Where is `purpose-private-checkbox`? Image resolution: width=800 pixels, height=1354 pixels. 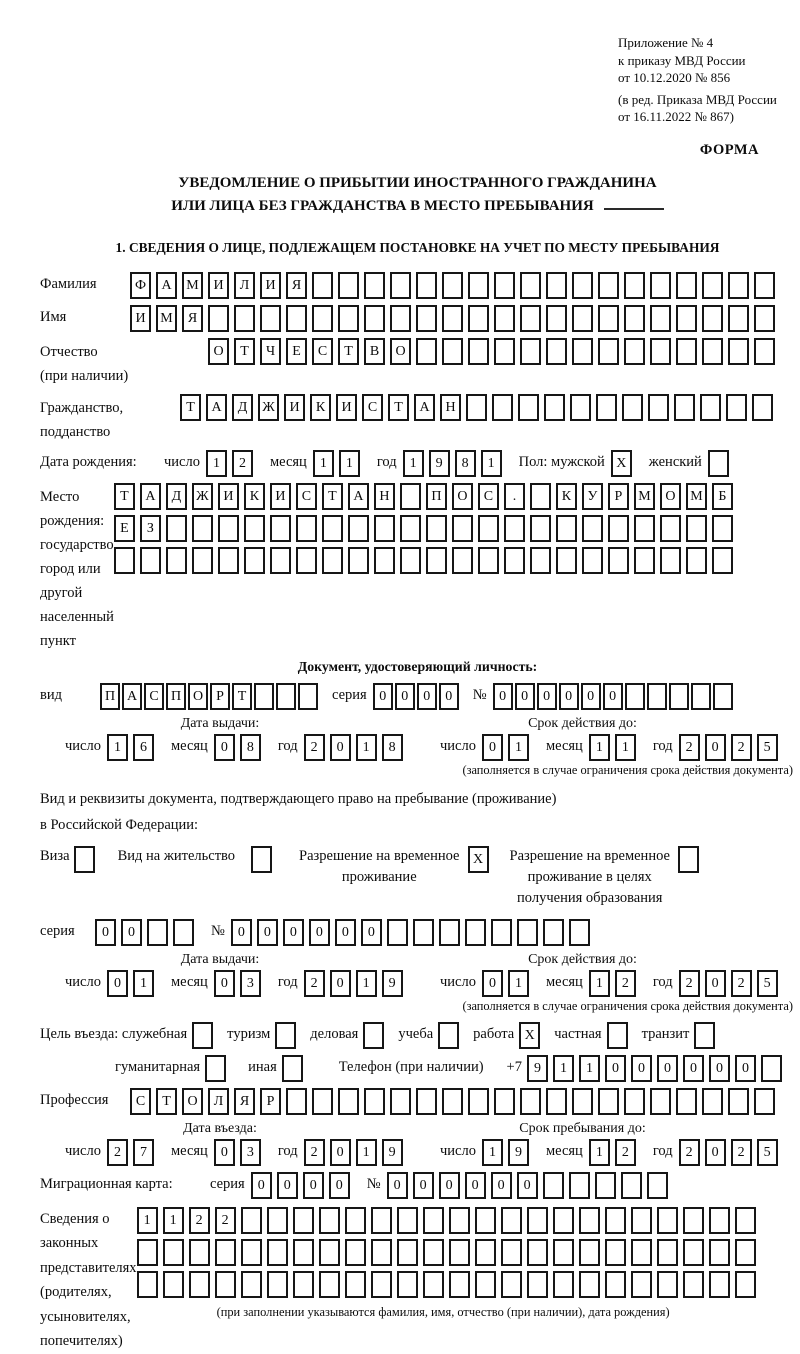 purpose-private-checkbox is located at coordinates (619, 1035).